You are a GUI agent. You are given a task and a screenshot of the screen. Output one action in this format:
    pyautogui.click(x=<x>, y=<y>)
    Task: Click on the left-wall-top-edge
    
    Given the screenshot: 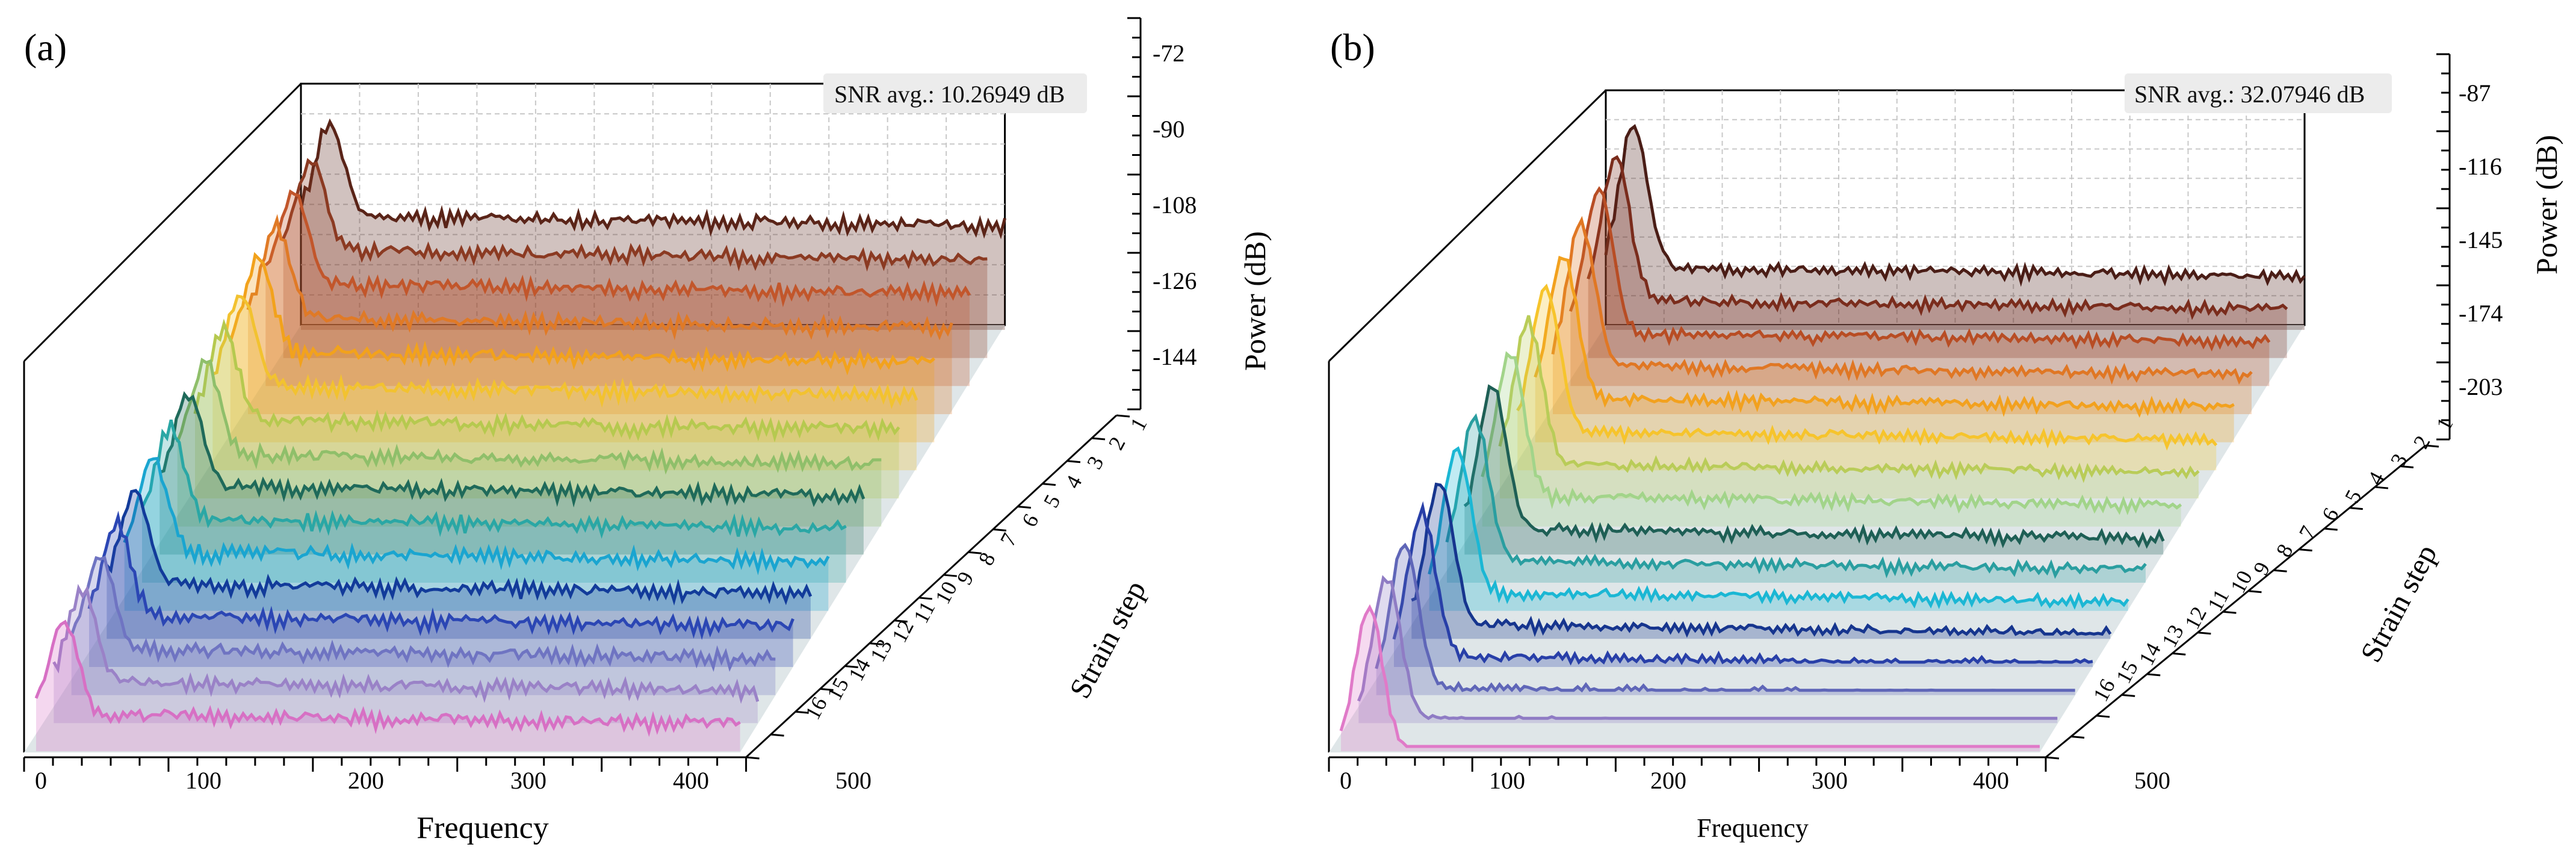 What is the action you would take?
    pyautogui.click(x=162, y=222)
    